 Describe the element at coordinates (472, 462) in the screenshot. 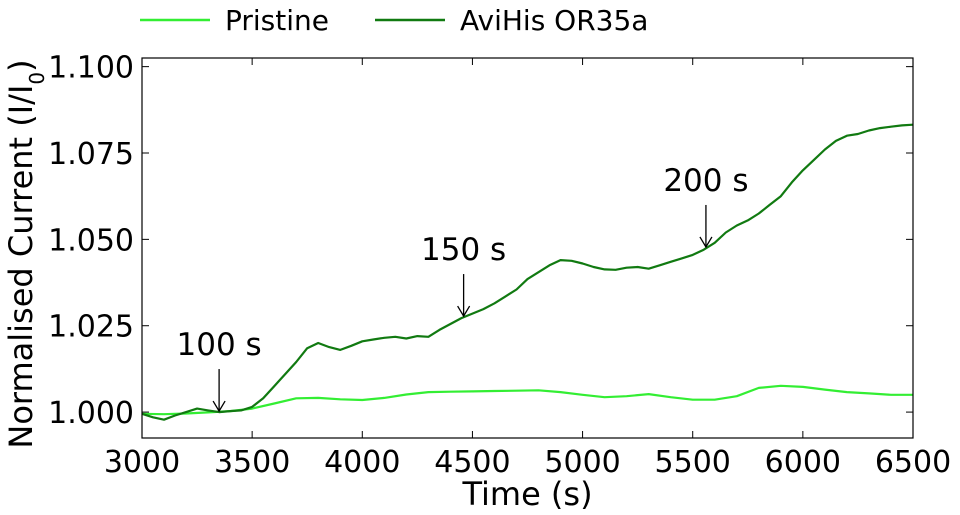

I see `x-tick-label: 4500` at that location.